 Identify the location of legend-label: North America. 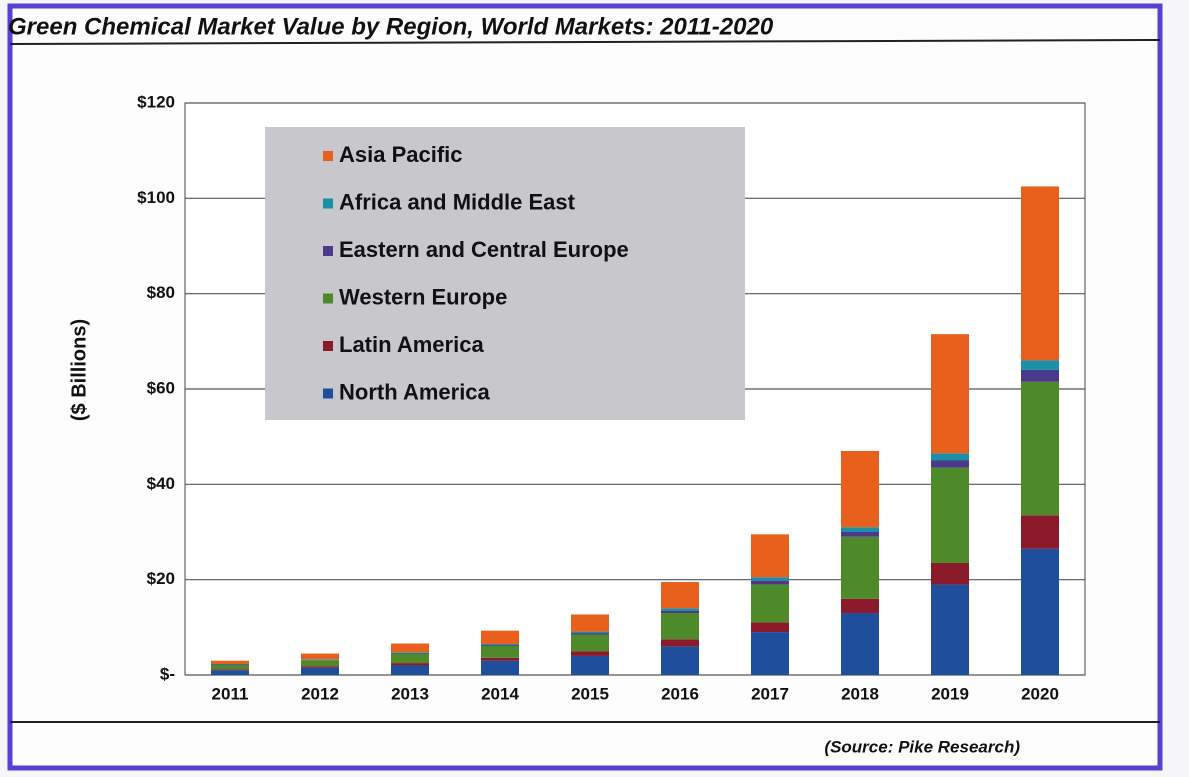
(415, 391).